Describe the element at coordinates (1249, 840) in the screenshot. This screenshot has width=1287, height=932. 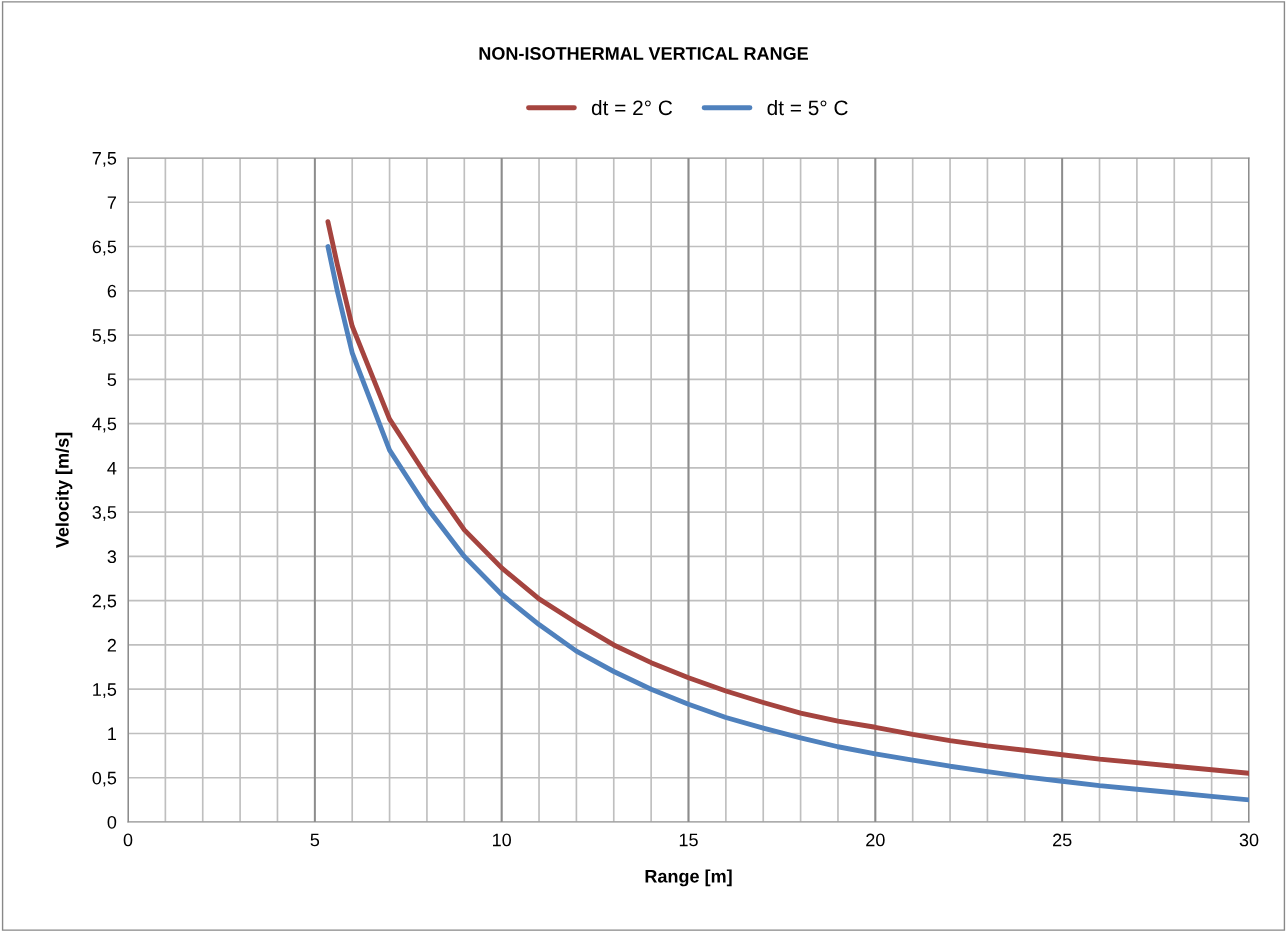
I see `x-tick-label: 30` at that location.